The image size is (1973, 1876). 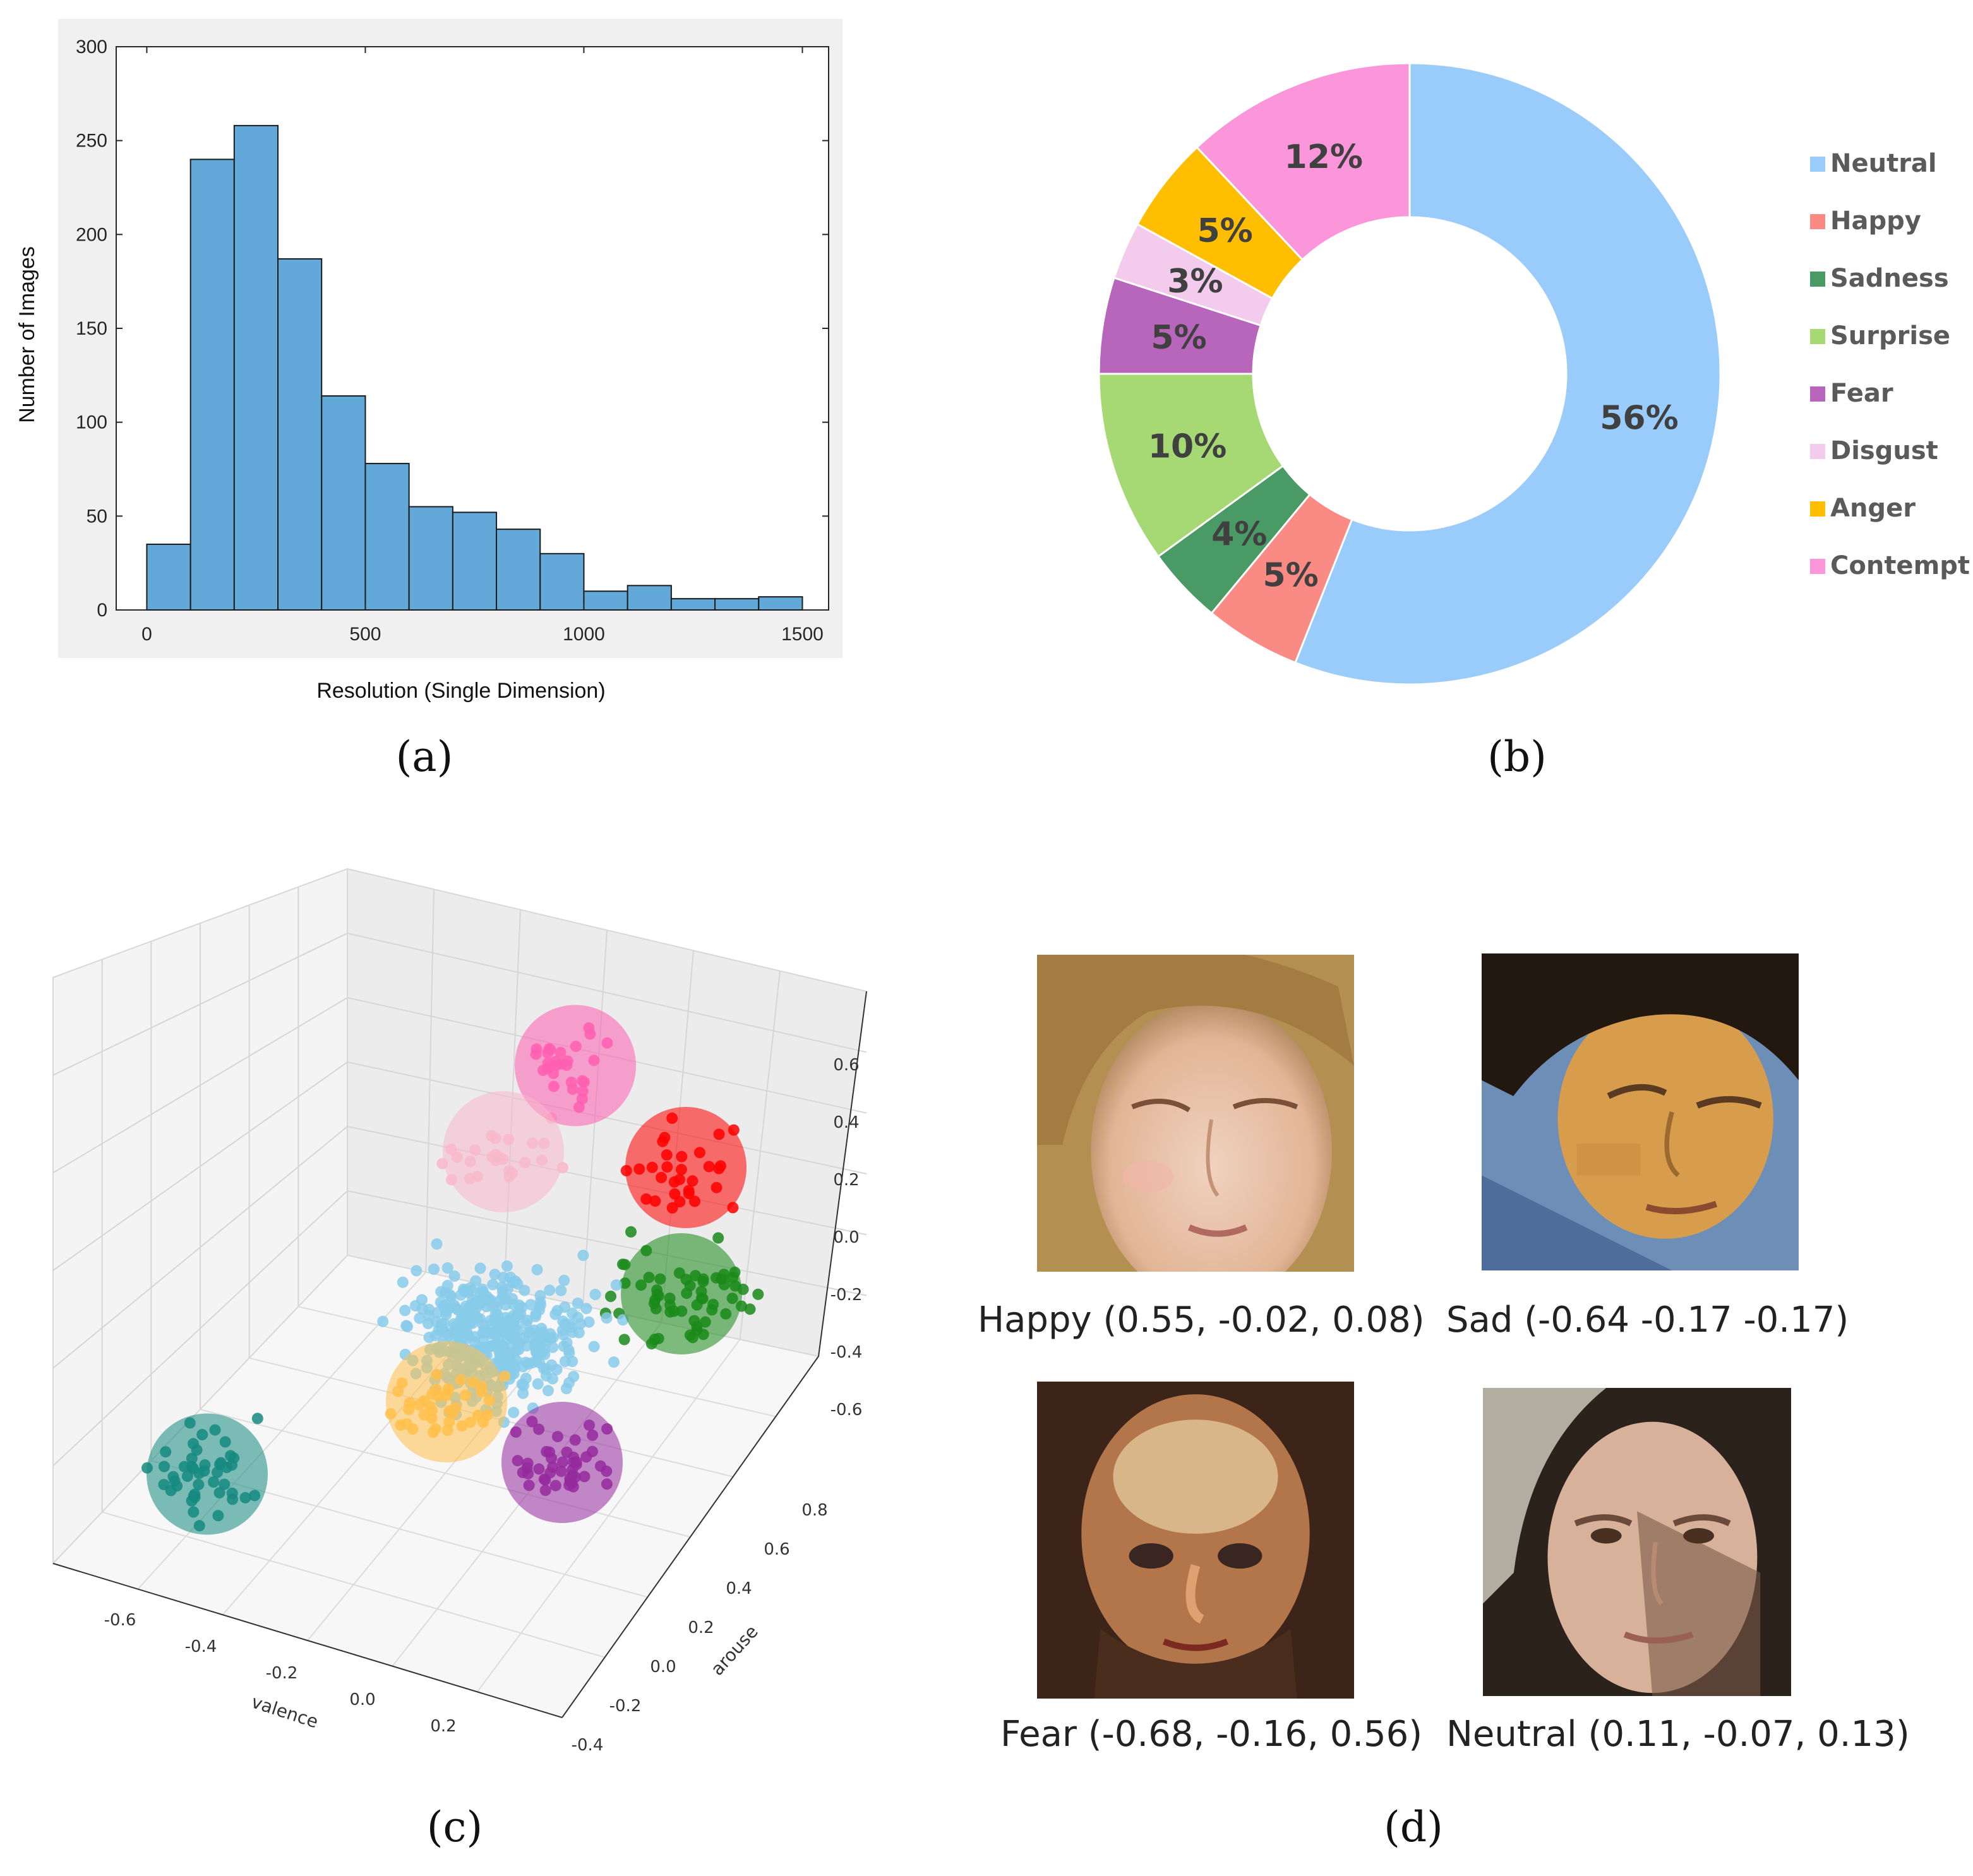 I want to click on legend-swatch-happy, so click(x=1817, y=221).